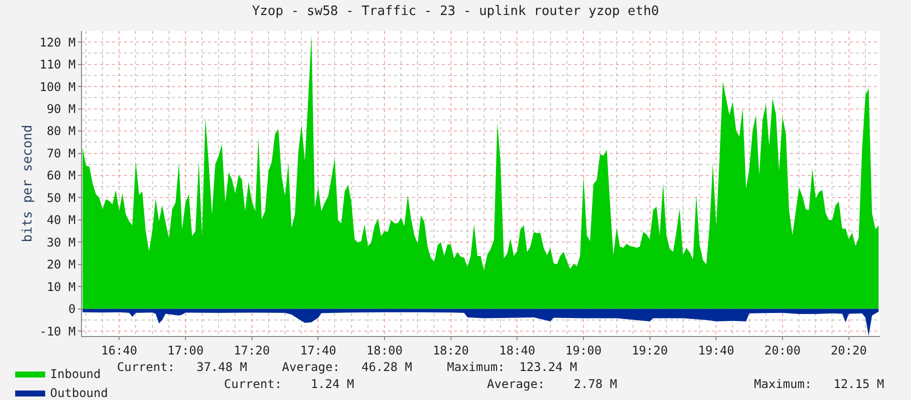 The image size is (911, 400). What do you see at coordinates (347, 367) in the screenshot?
I see `text: Average: 46.28 M` at bounding box center [347, 367].